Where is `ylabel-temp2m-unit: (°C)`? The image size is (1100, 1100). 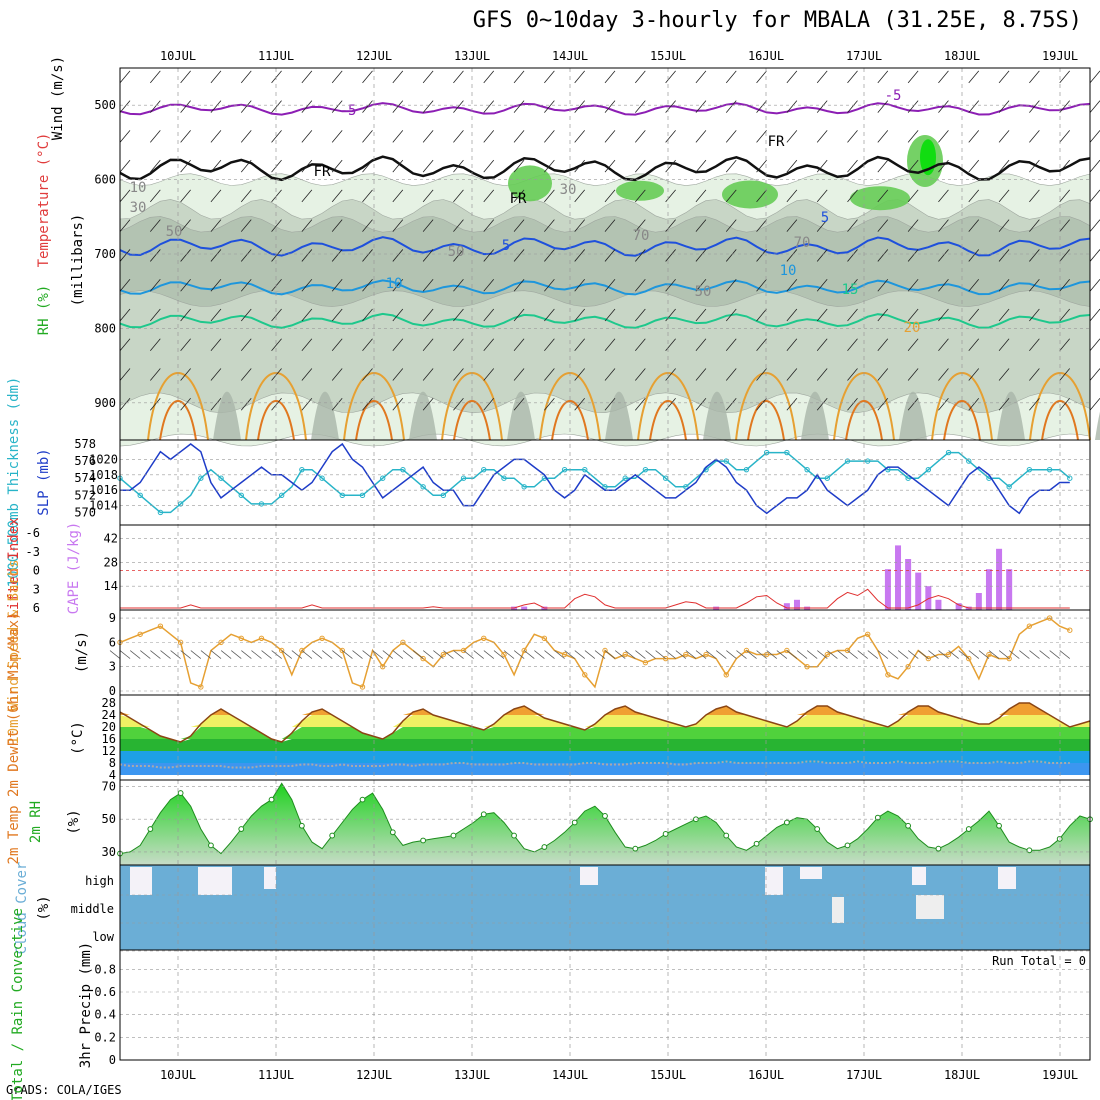 ylabel-temp2m-unit: (°C) is located at coordinates (78, 738).